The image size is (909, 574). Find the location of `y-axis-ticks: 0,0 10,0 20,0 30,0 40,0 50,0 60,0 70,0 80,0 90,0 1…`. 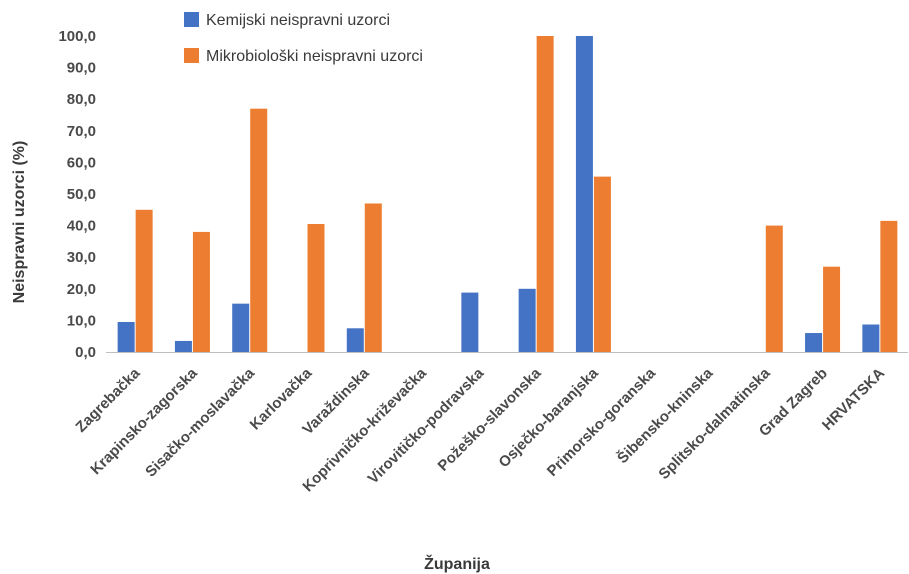

y-axis-ticks: 0,0 10,0 20,0 30,0 40,0 50,0 60,0 70,0 80,0 90,0 1… is located at coordinates (77, 194).